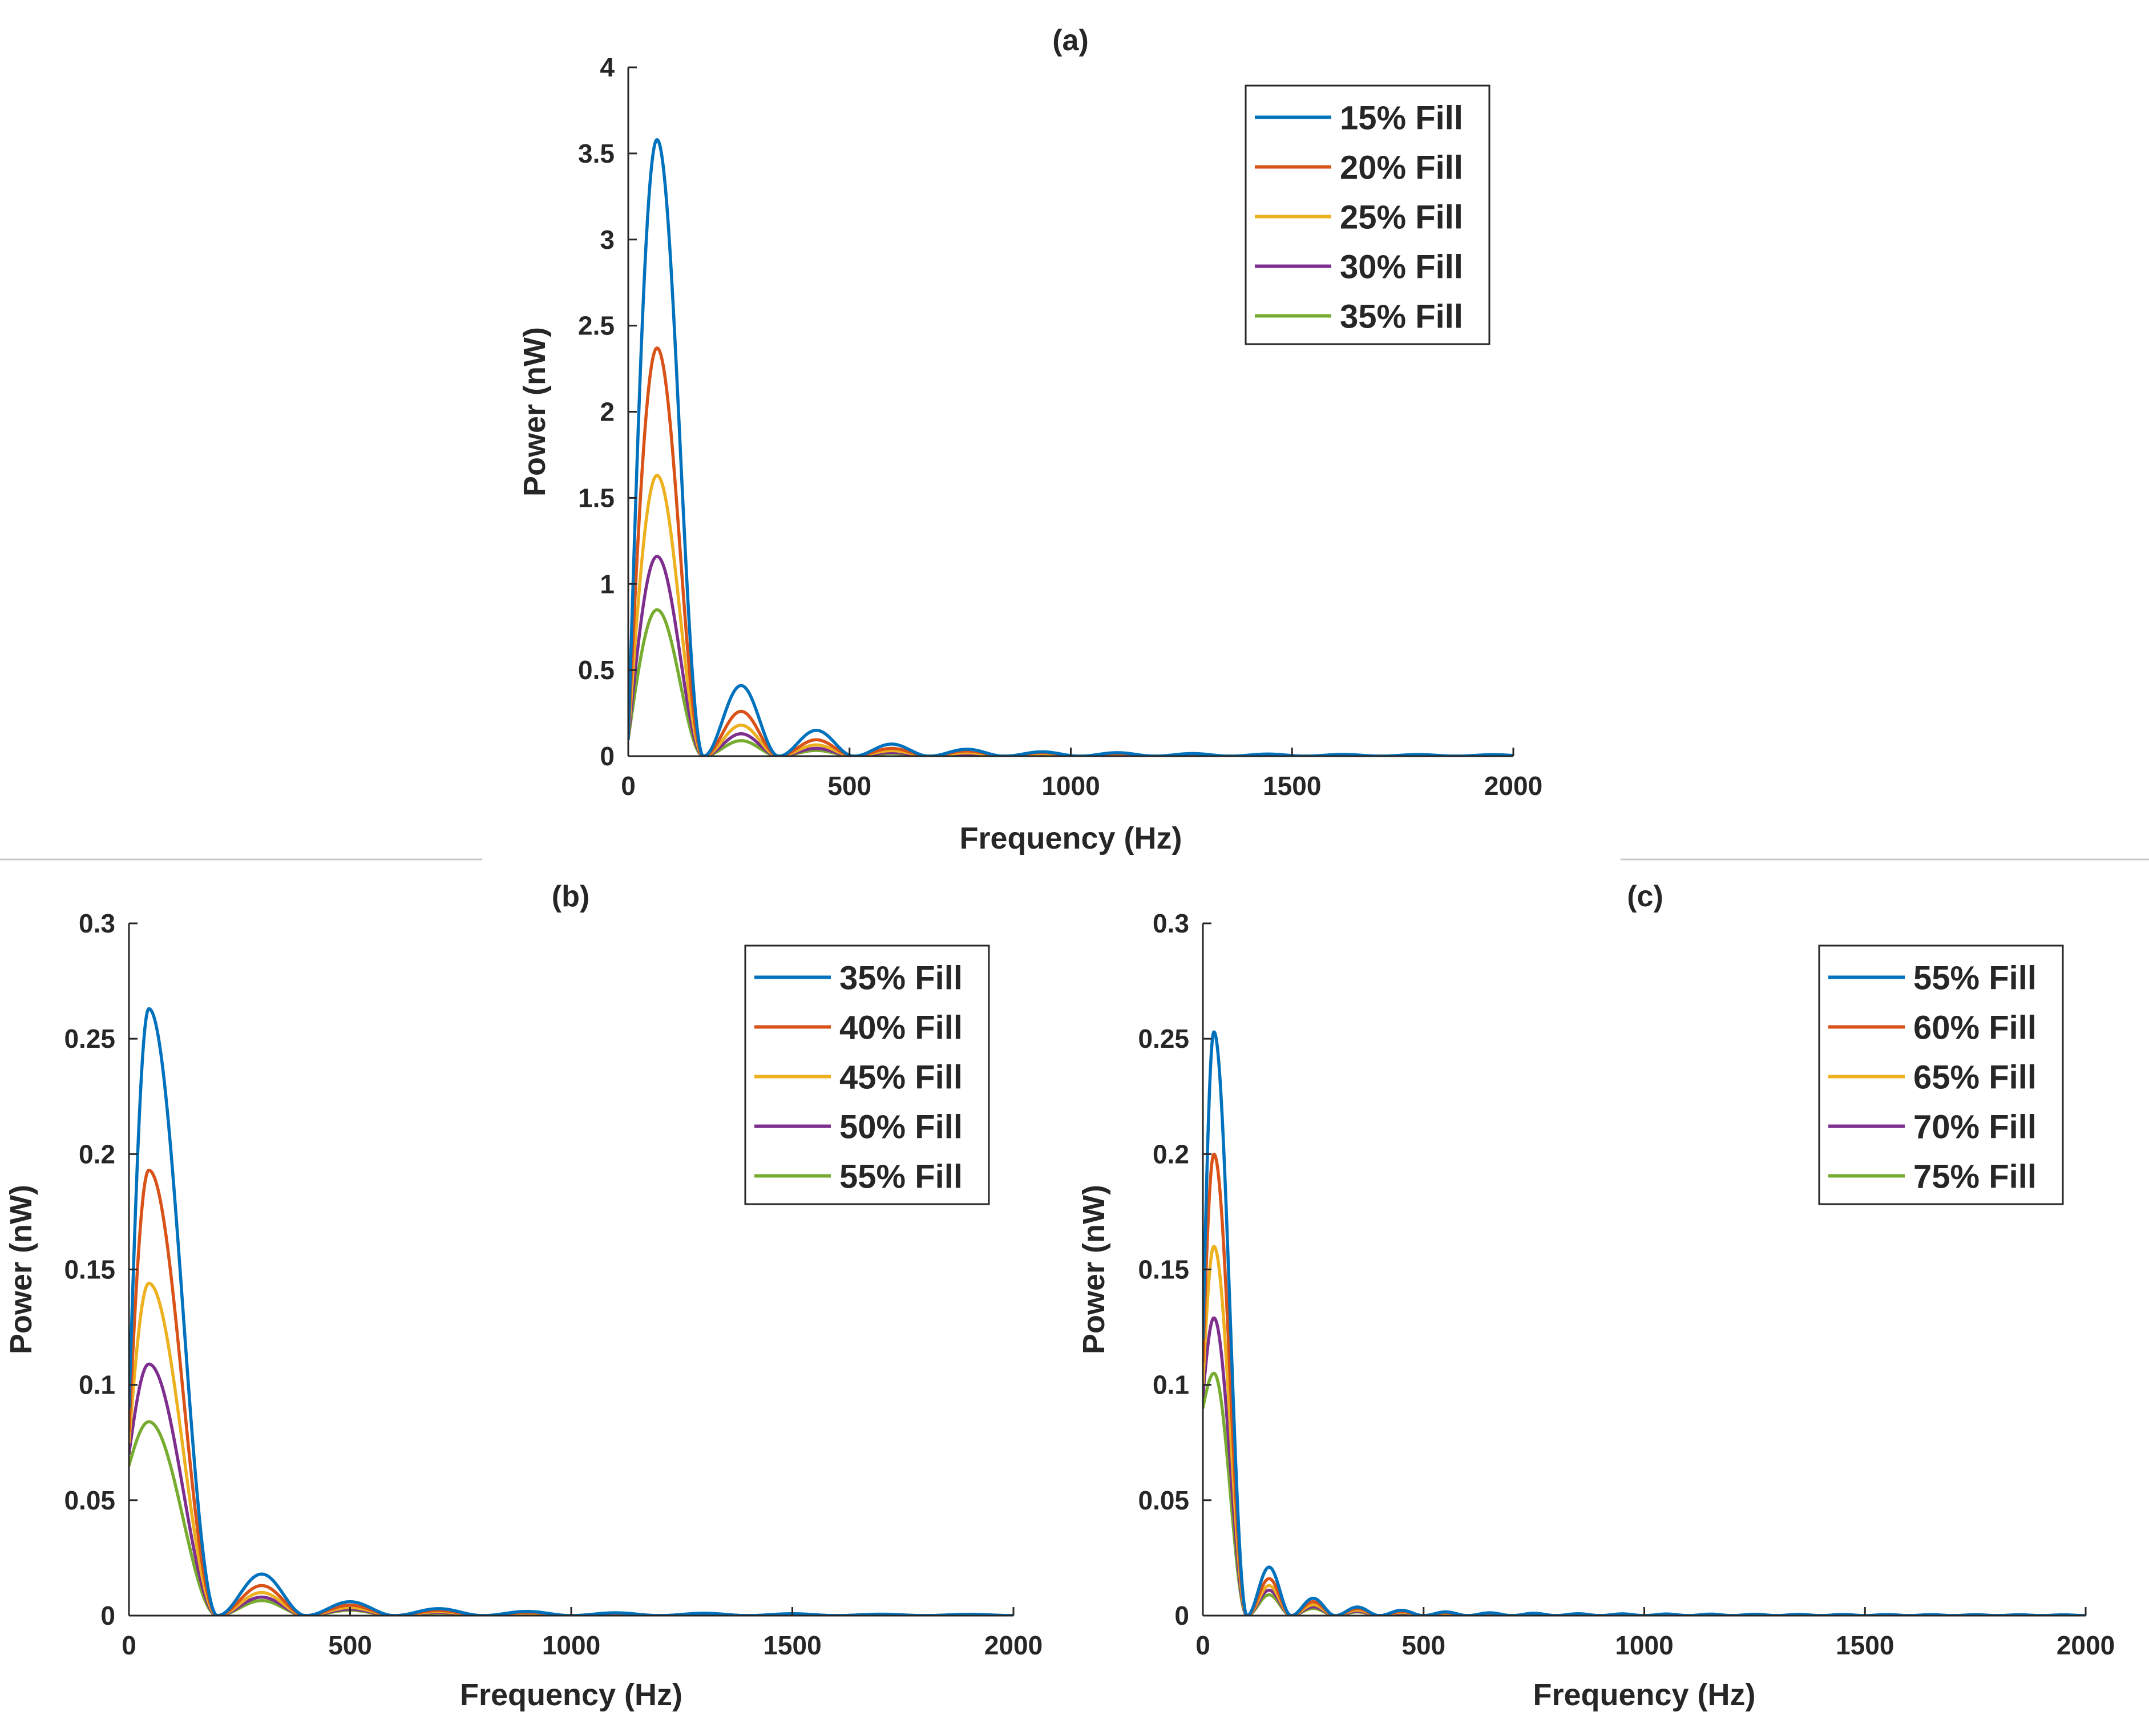  Describe the element at coordinates (1645, 896) in the screenshot. I see `panel-title: (c)` at that location.